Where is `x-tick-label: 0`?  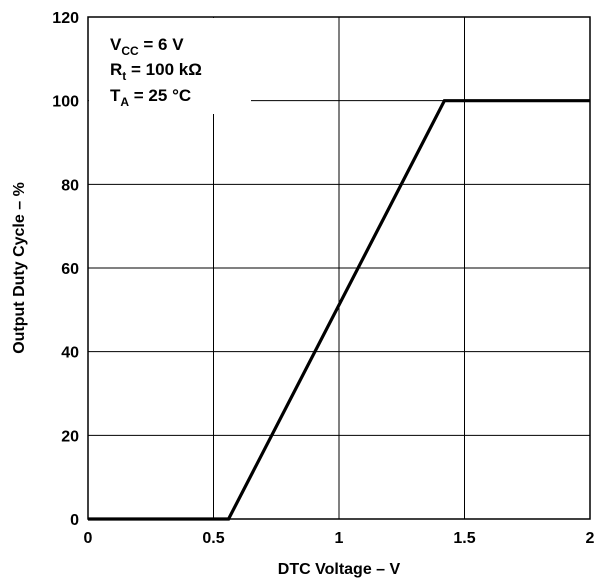 x-tick-label: 0 is located at coordinates (88, 538).